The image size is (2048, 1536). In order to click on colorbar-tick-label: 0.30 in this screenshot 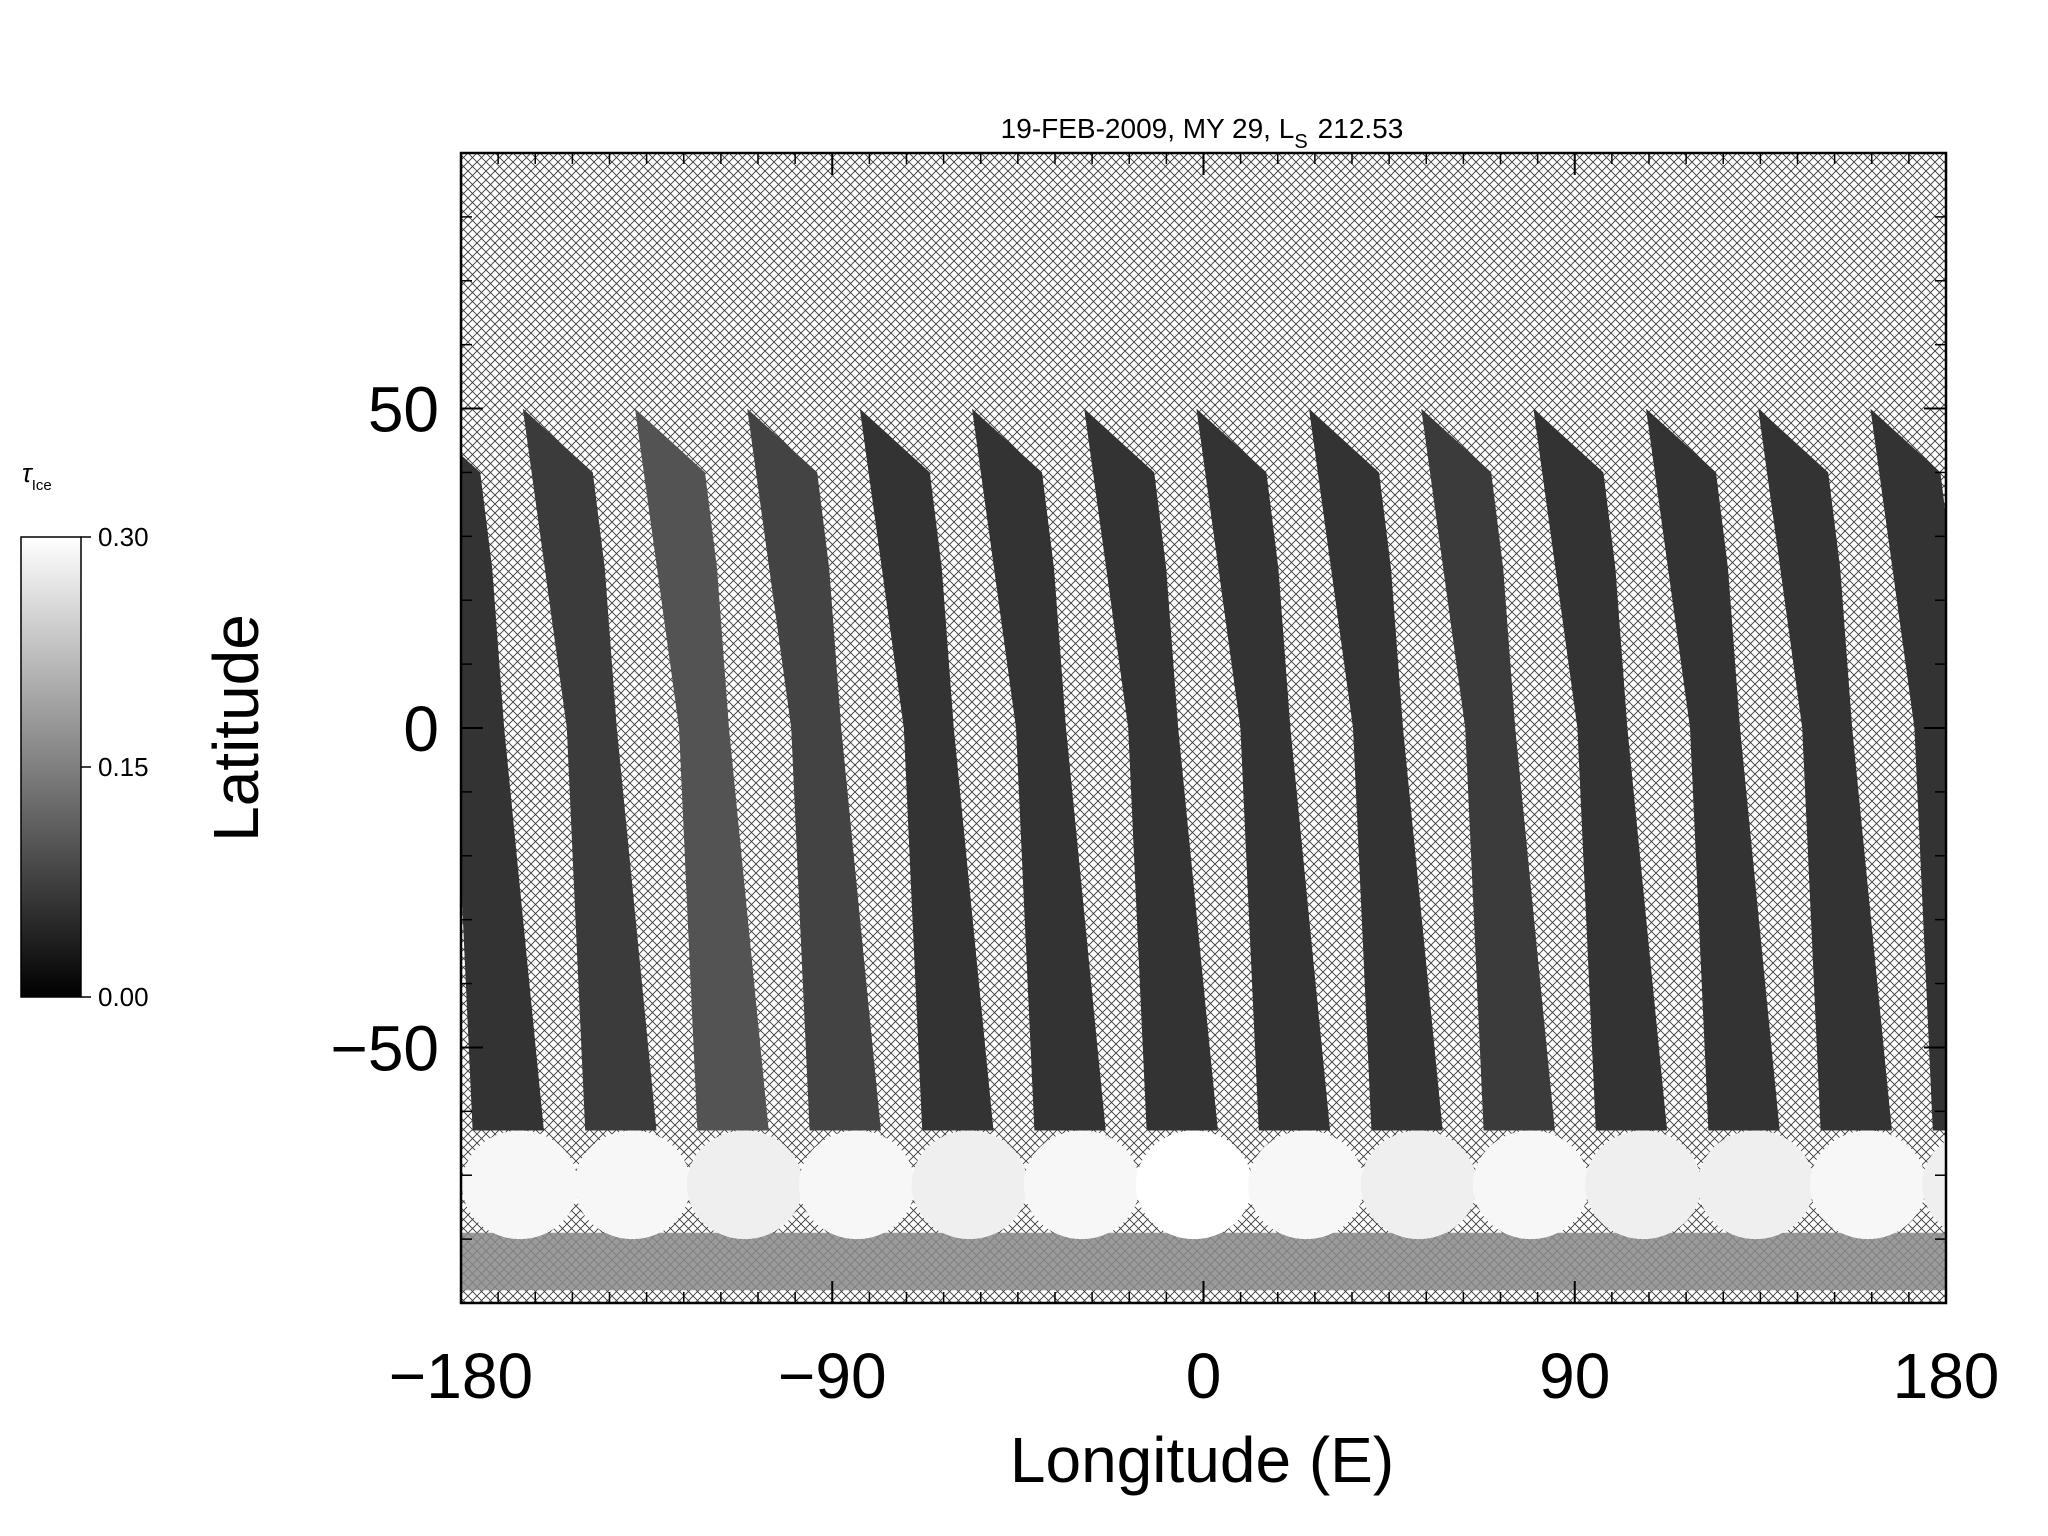, I will do `click(123, 537)`.